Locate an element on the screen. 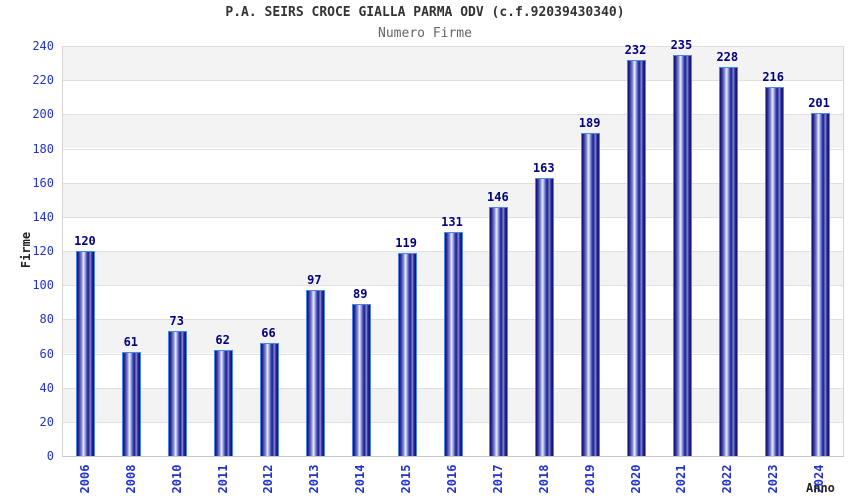 Image resolution: width=850 pixels, height=500 pixels. x-tick-label: 2011 is located at coordinates (222, 479).